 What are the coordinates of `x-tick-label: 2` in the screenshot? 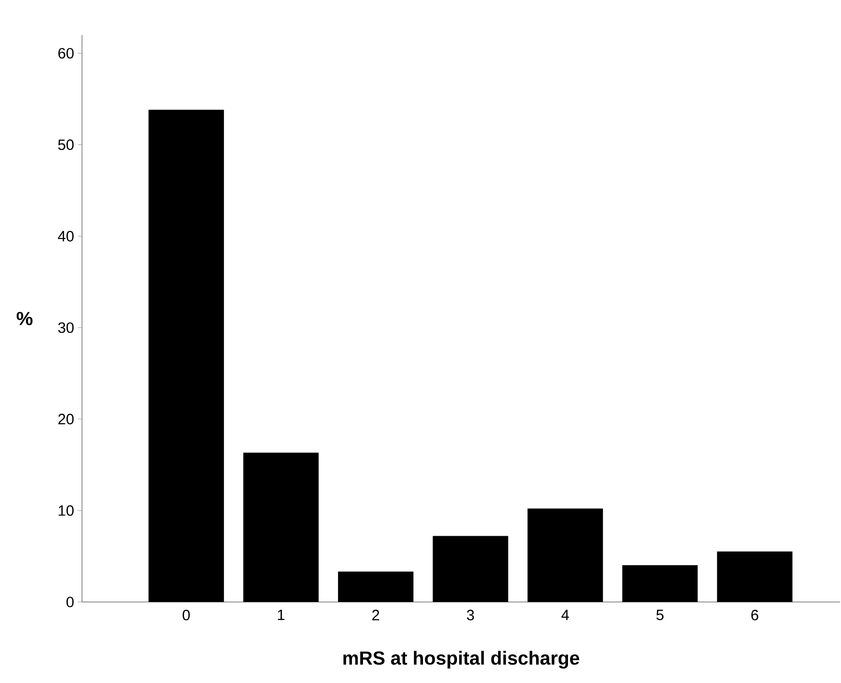 It's located at (376, 615).